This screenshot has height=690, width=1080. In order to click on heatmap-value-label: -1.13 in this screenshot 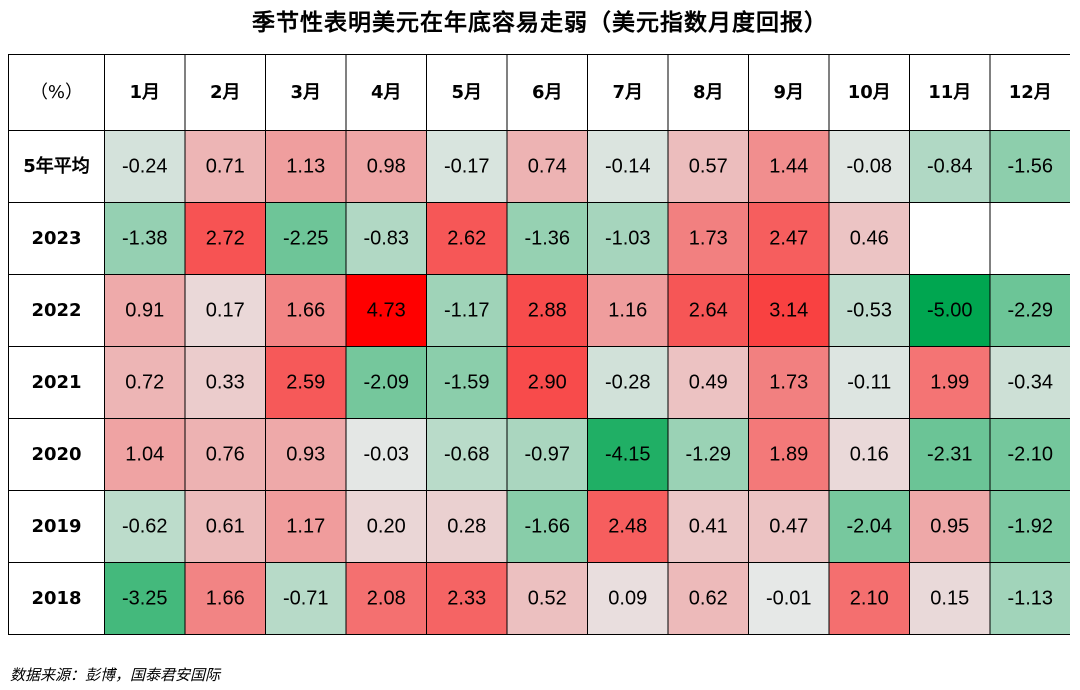, I will do `click(1030, 599)`.